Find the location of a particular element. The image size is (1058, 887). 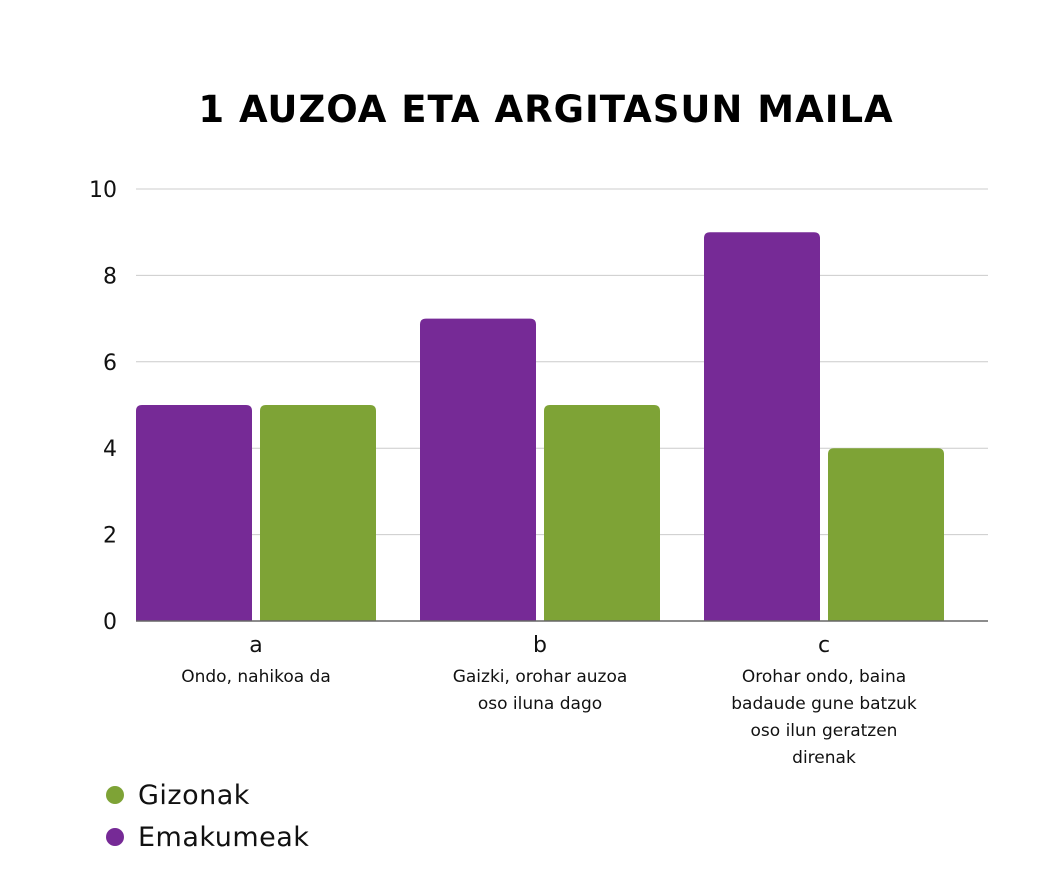

category-description-line: direnak is located at coordinates (824, 758).